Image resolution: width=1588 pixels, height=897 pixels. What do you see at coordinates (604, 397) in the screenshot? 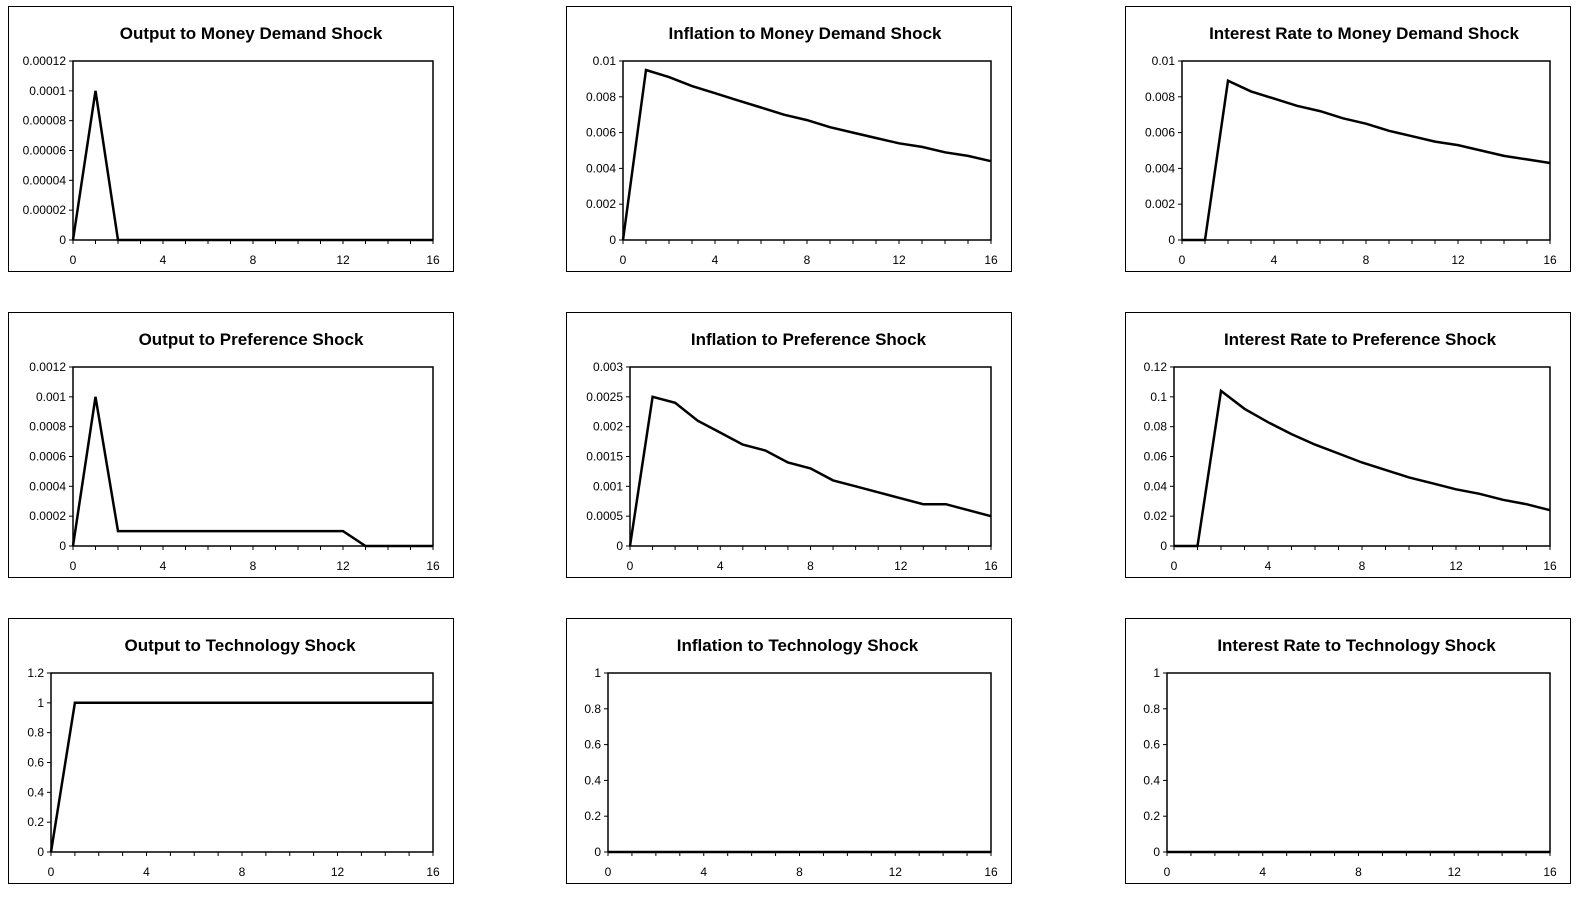
I see `y-tick-label: 0.0025` at bounding box center [604, 397].